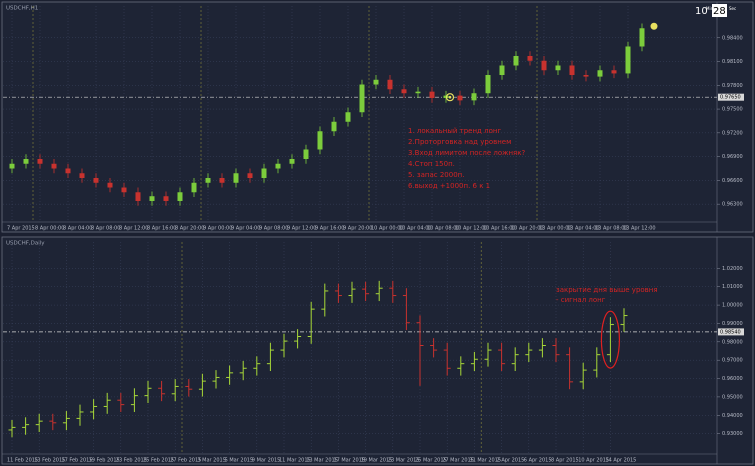 The height and width of the screenshot is (466, 755). What do you see at coordinates (581, 300) in the screenshot?
I see `annotation: - сигнал лонг` at bounding box center [581, 300].